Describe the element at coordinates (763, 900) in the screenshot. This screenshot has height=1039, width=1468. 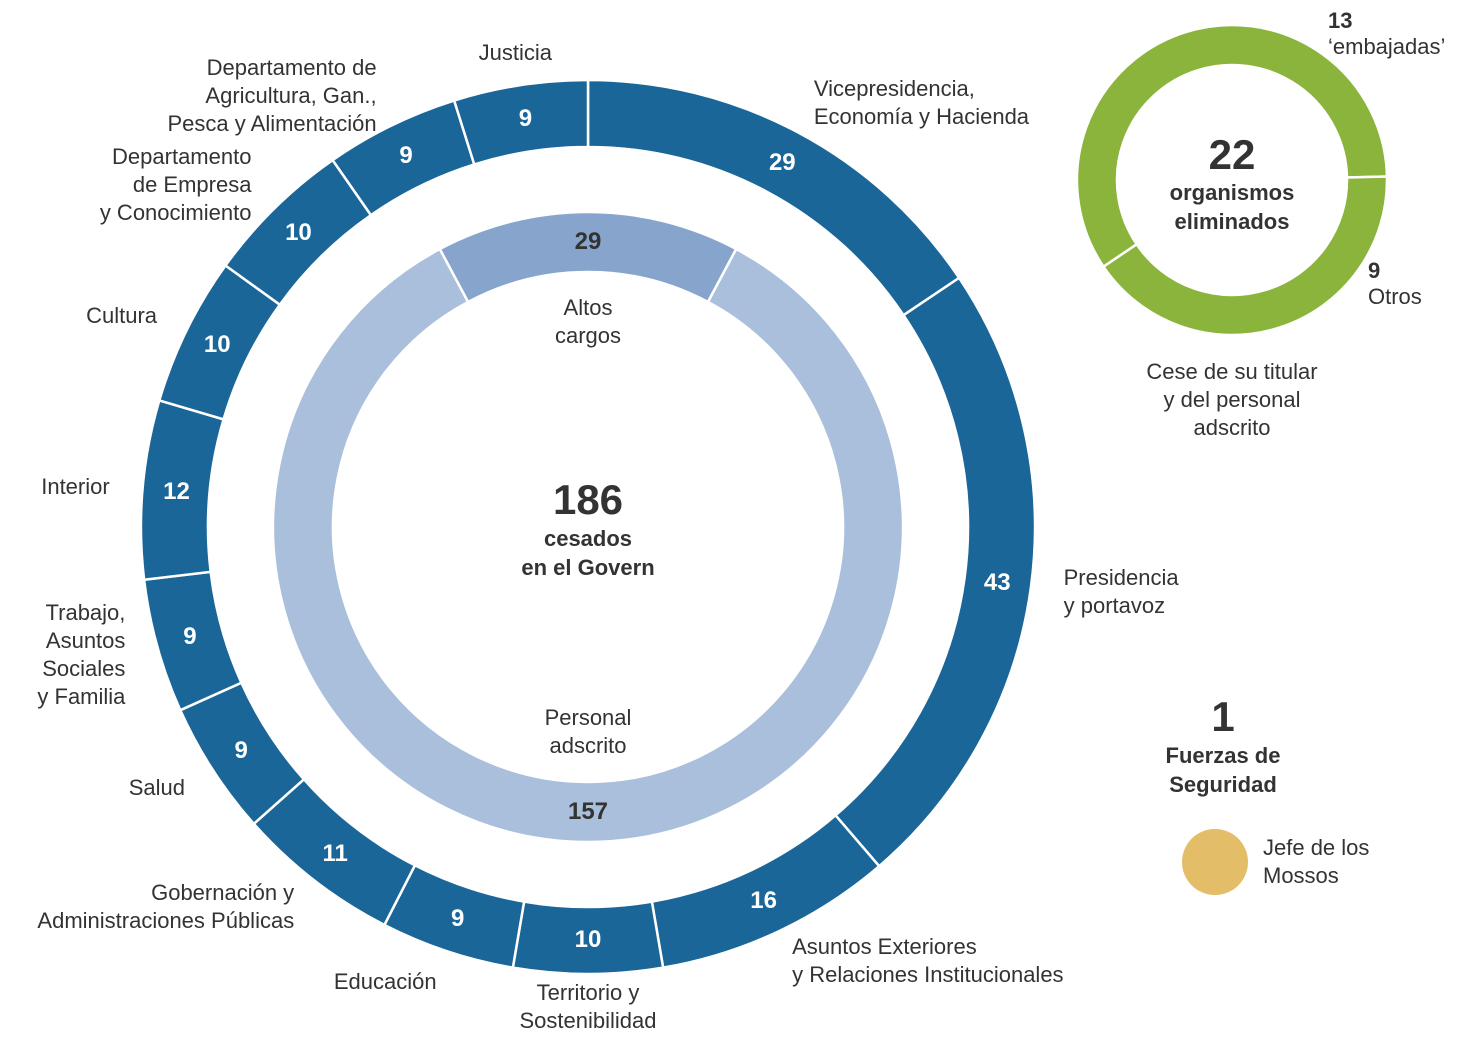
I see `value-label: 16` at that location.